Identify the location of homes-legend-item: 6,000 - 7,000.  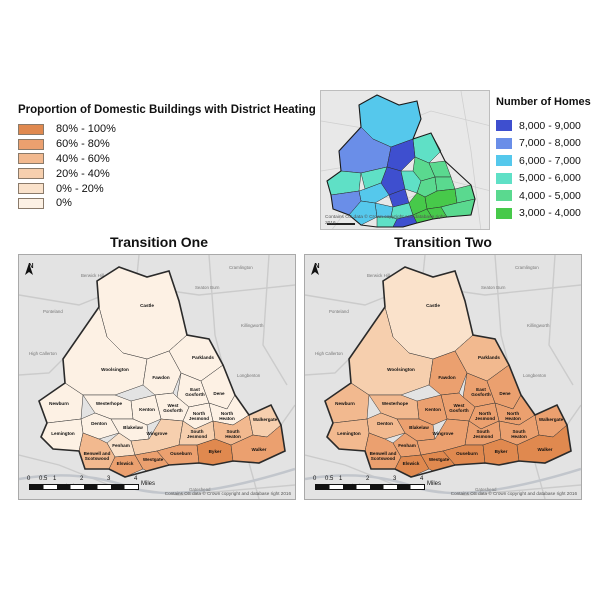
(548, 161).